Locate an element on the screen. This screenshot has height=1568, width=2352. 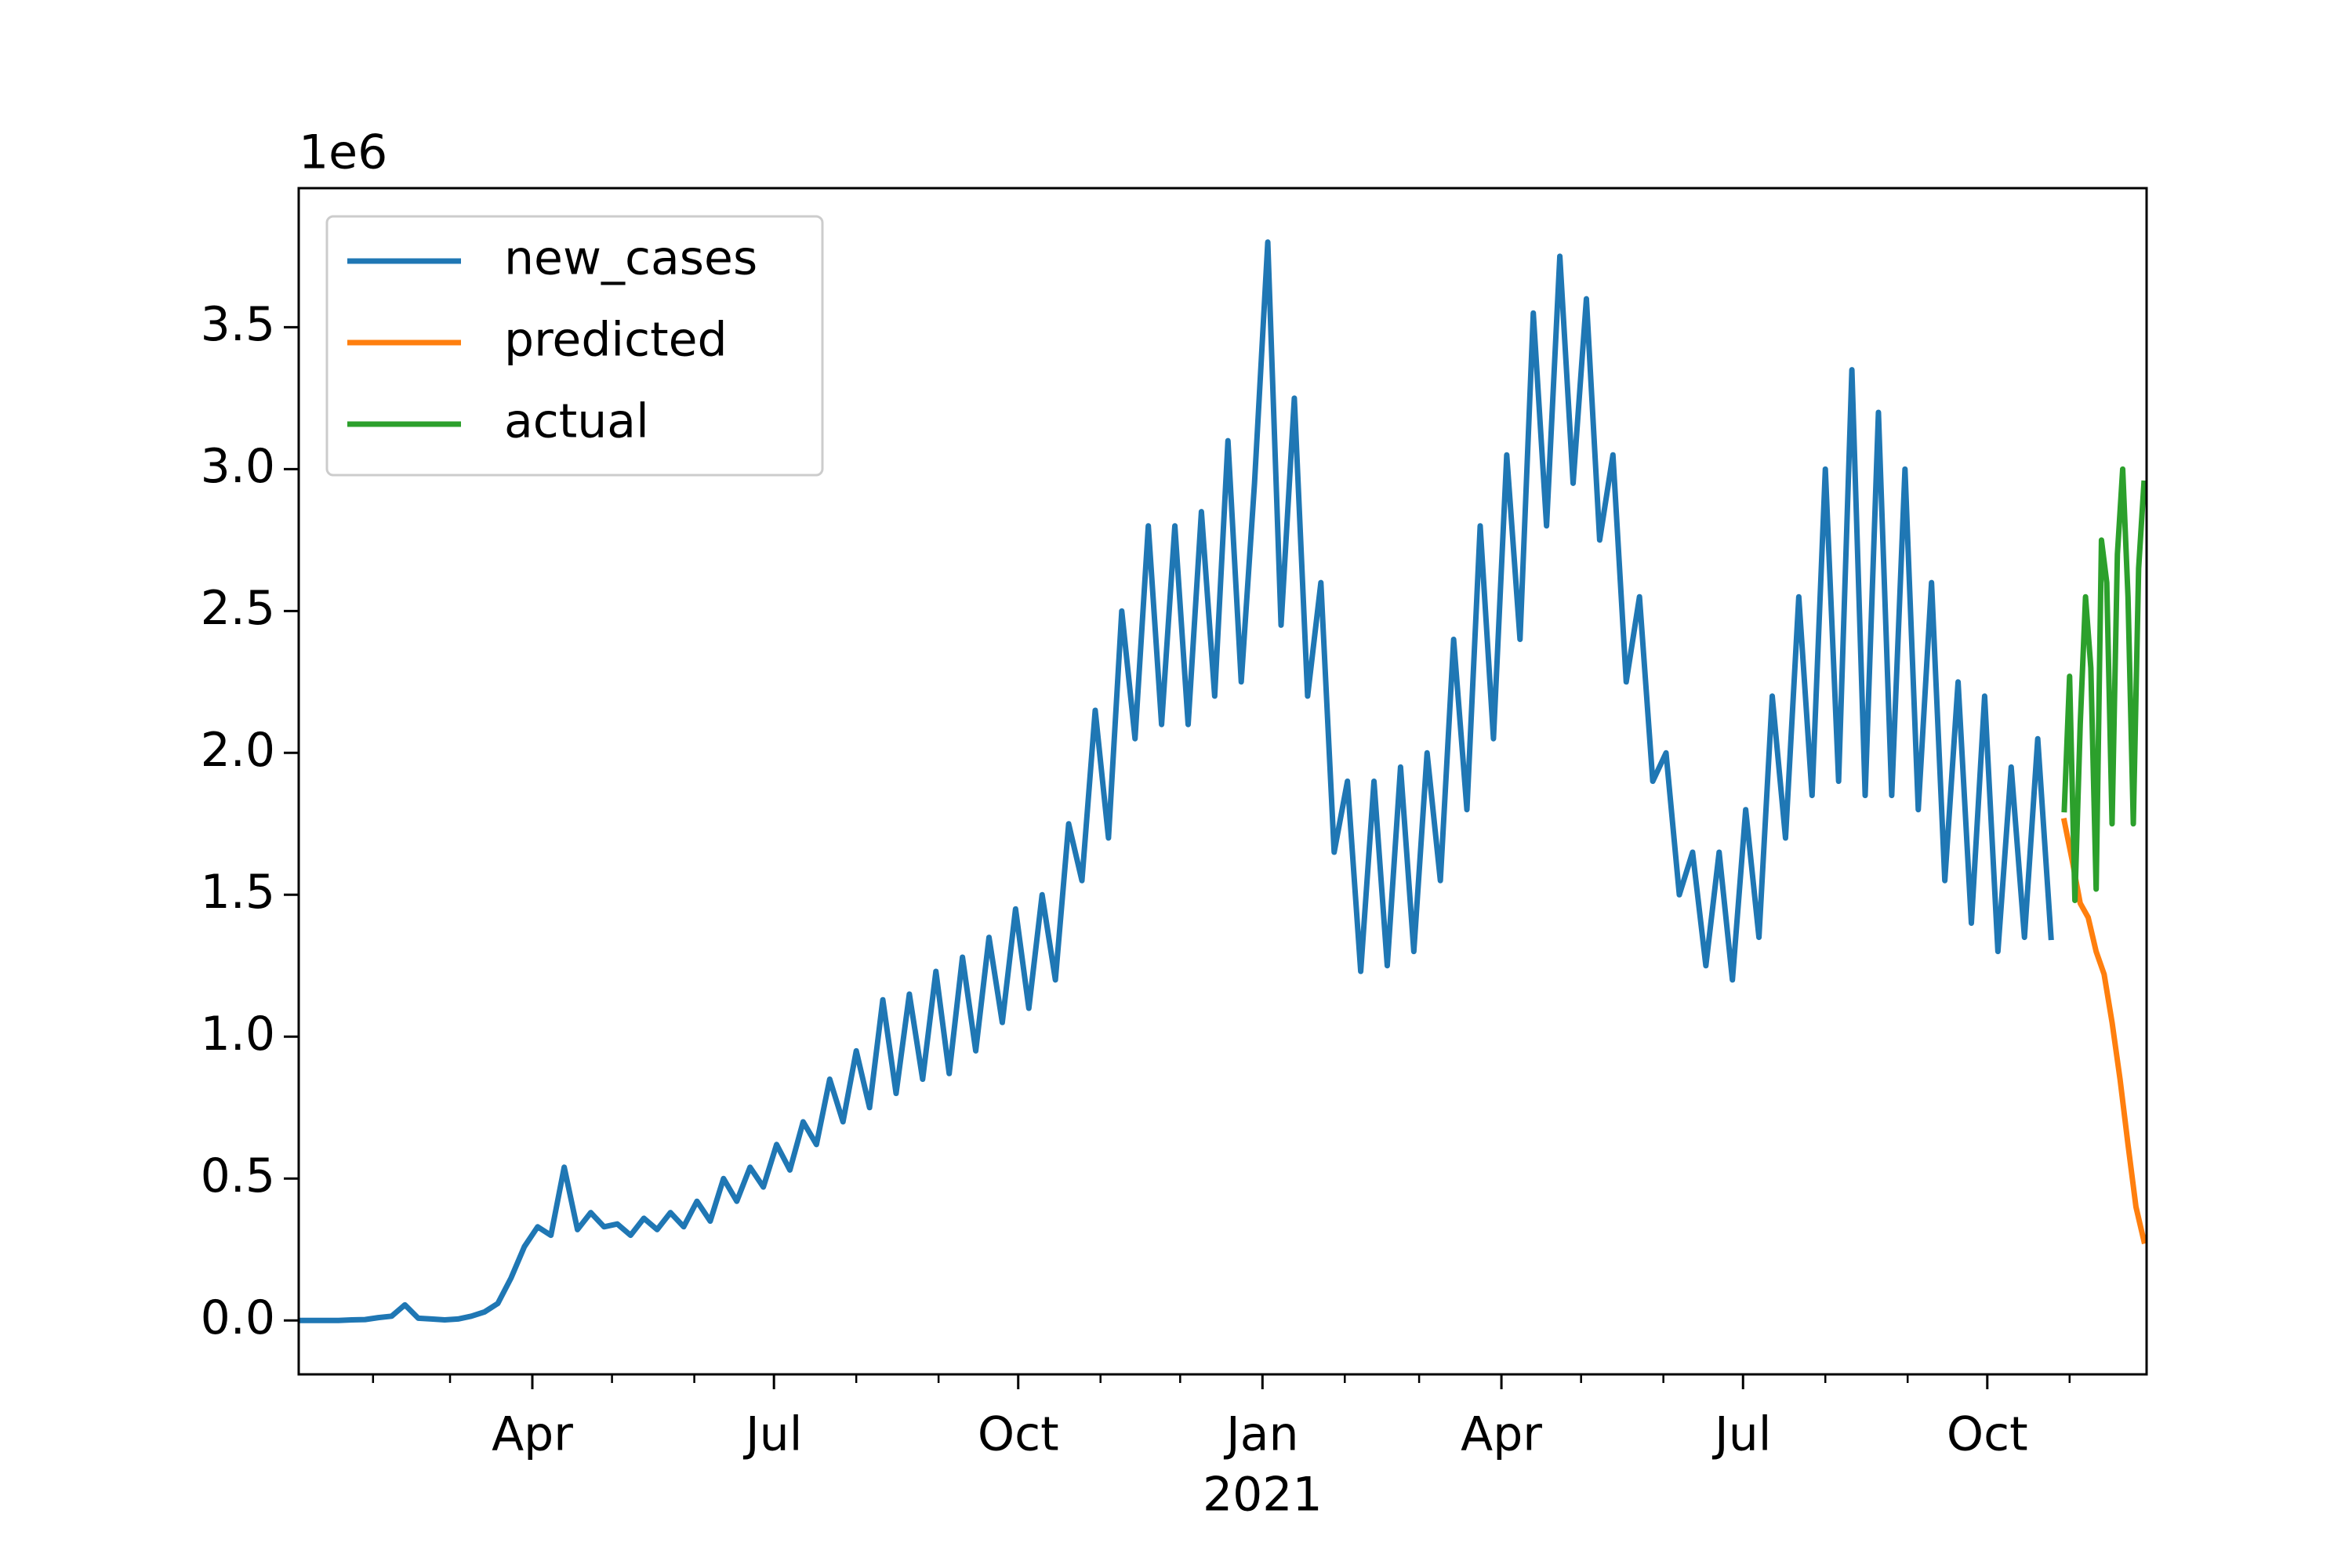
y-offset-label: 1e6 is located at coordinates (343, 152).